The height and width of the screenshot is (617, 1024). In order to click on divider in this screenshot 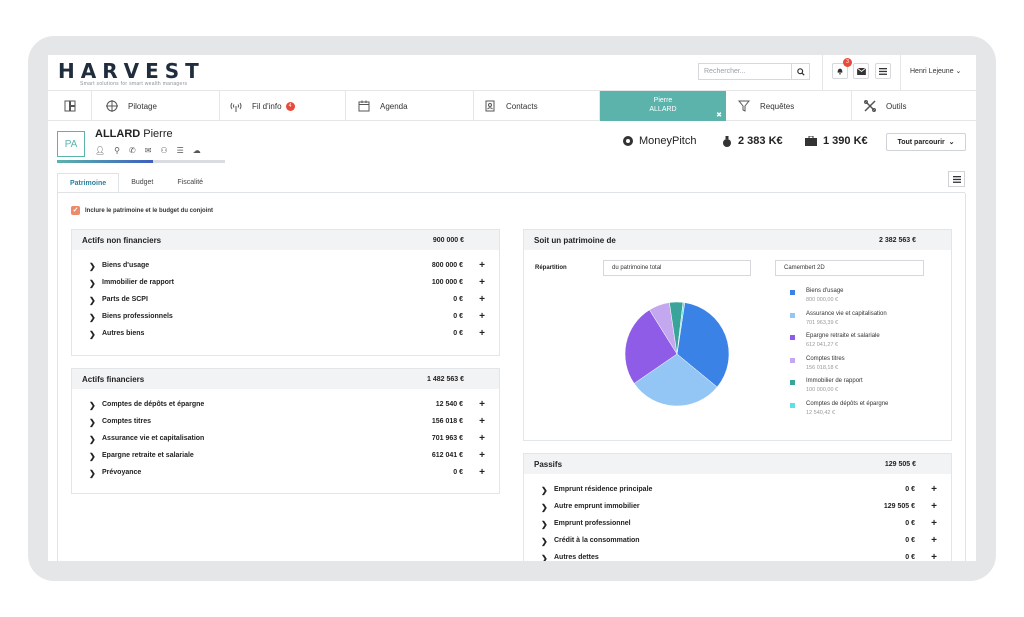, I will do `click(900, 73)`.